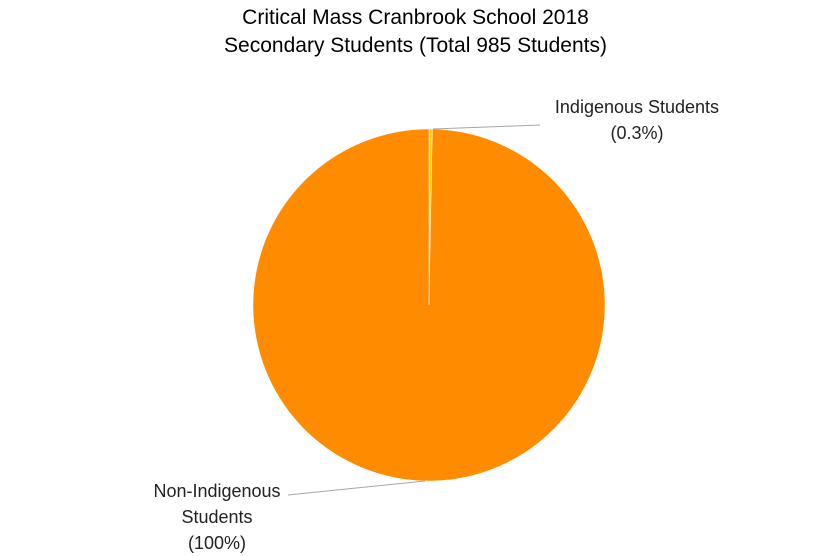 The width and height of the screenshot is (831, 556). Describe the element at coordinates (217, 543) in the screenshot. I see `value-label: (100%)` at that location.